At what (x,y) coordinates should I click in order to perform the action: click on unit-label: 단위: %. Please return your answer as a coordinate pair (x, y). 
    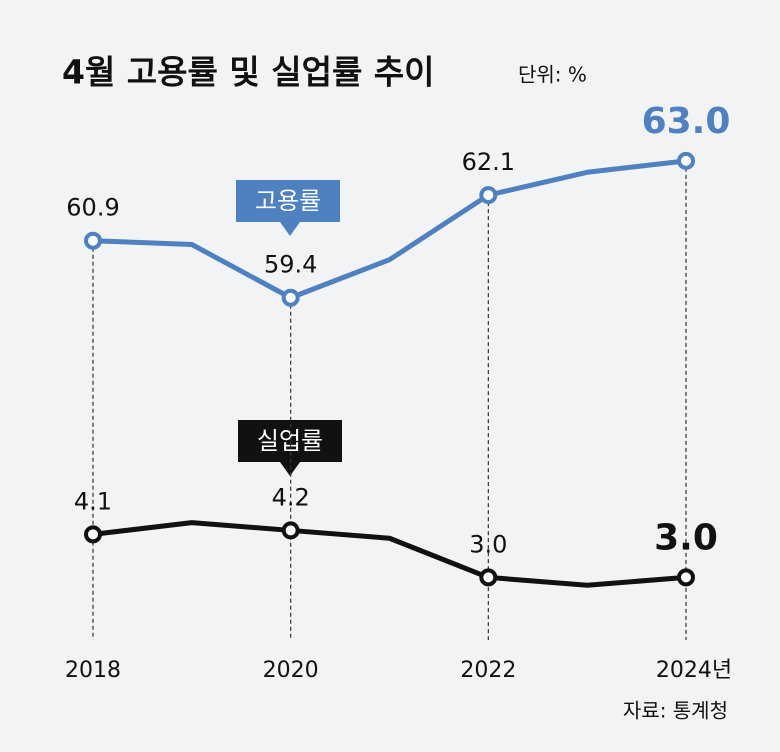
    Looking at the image, I should click on (552, 75).